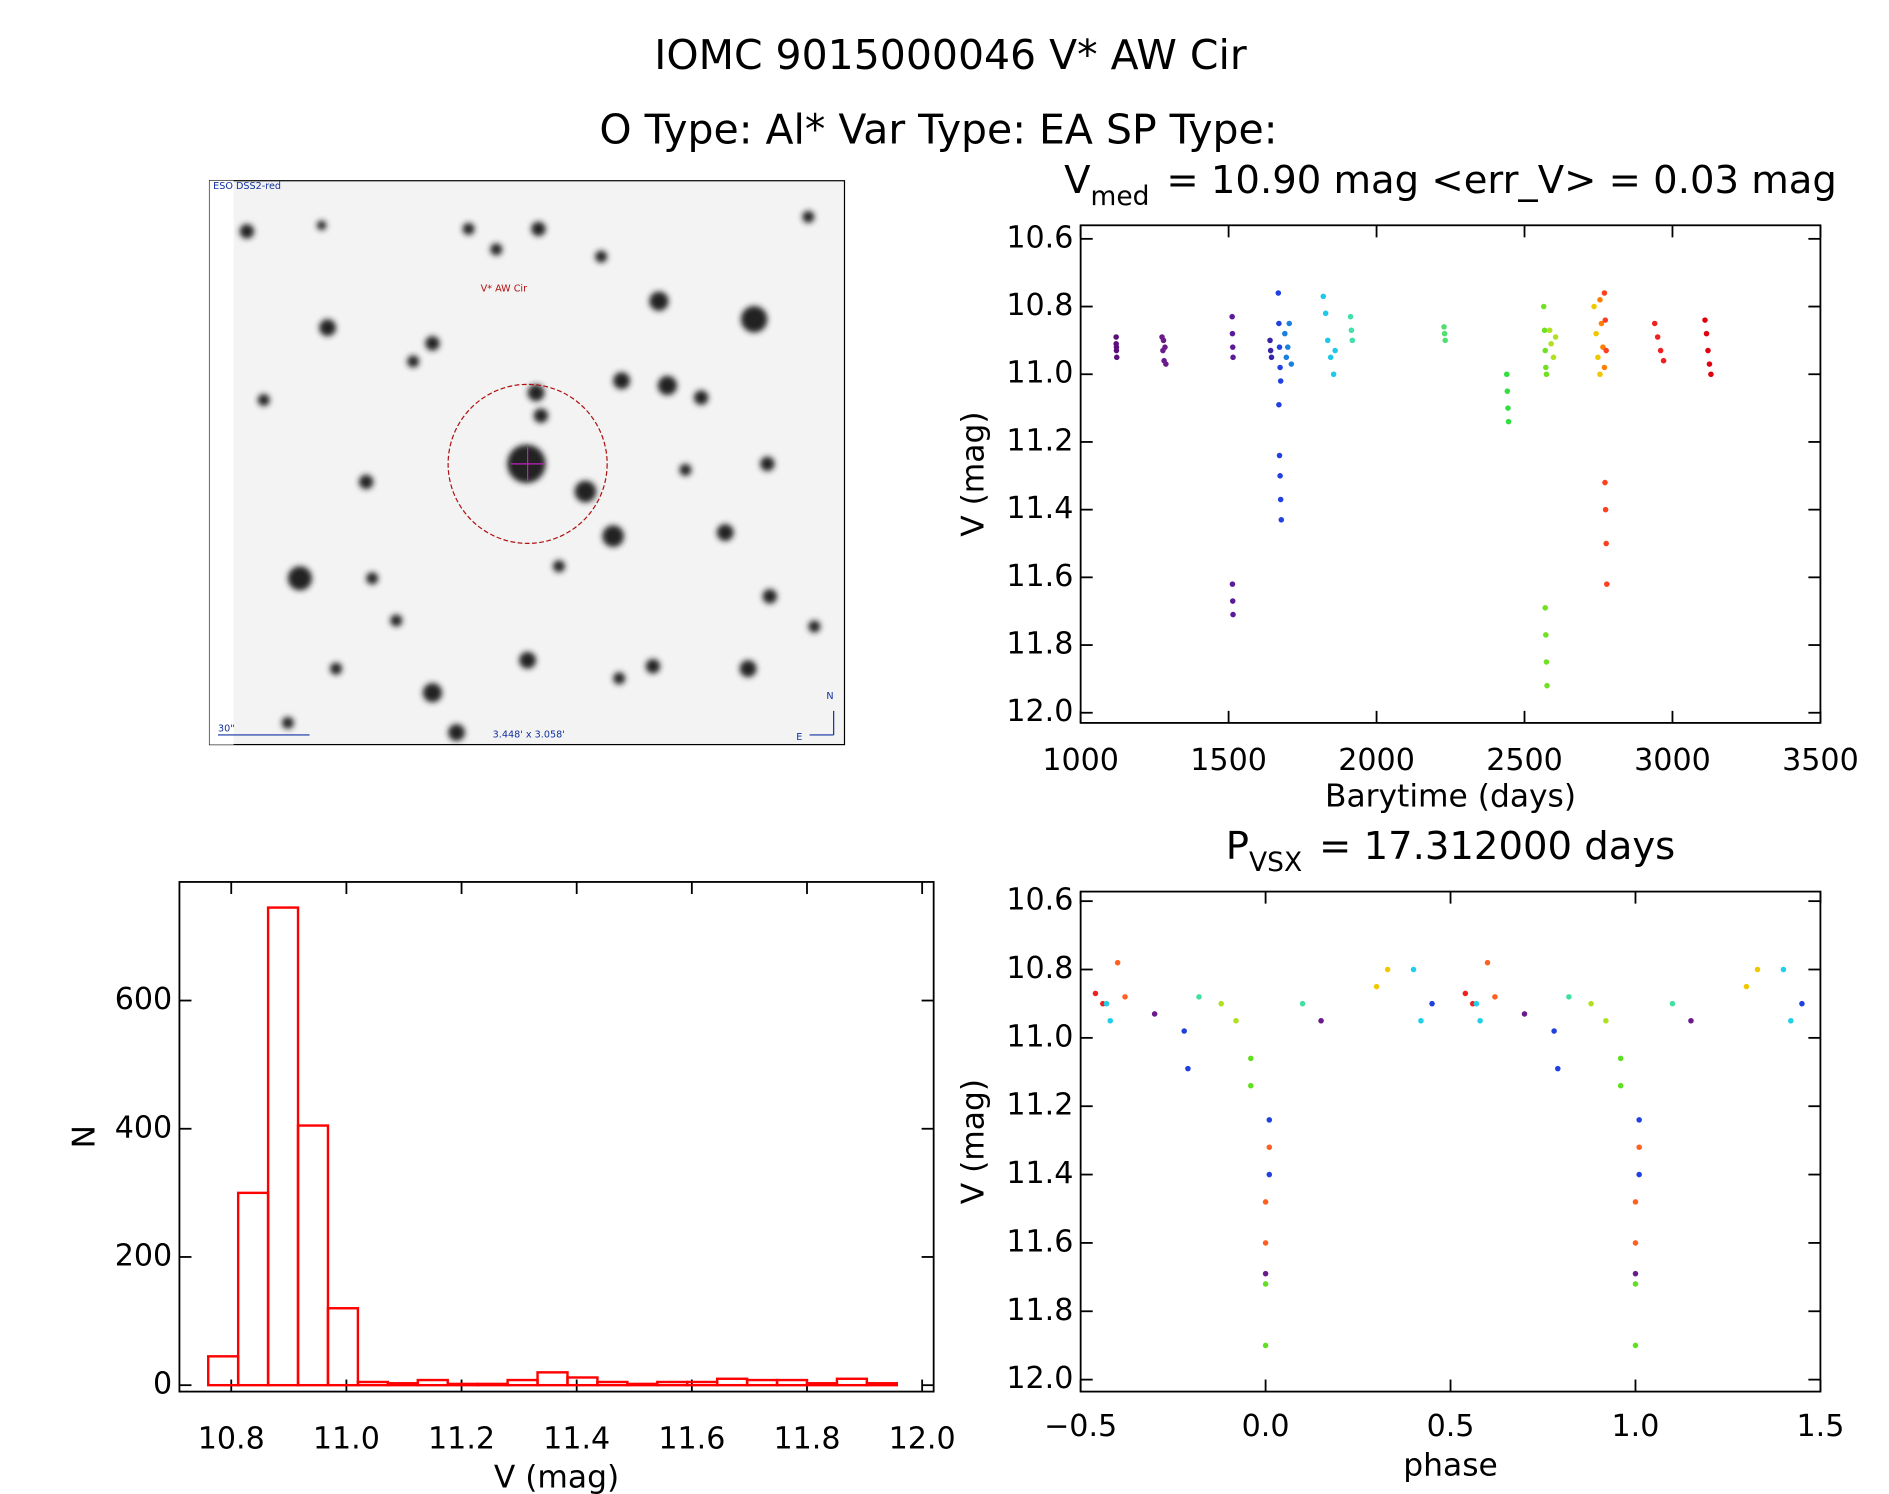  What do you see at coordinates (1039, 373) in the screenshot?
I see `y-tick-label: 11.0` at bounding box center [1039, 373].